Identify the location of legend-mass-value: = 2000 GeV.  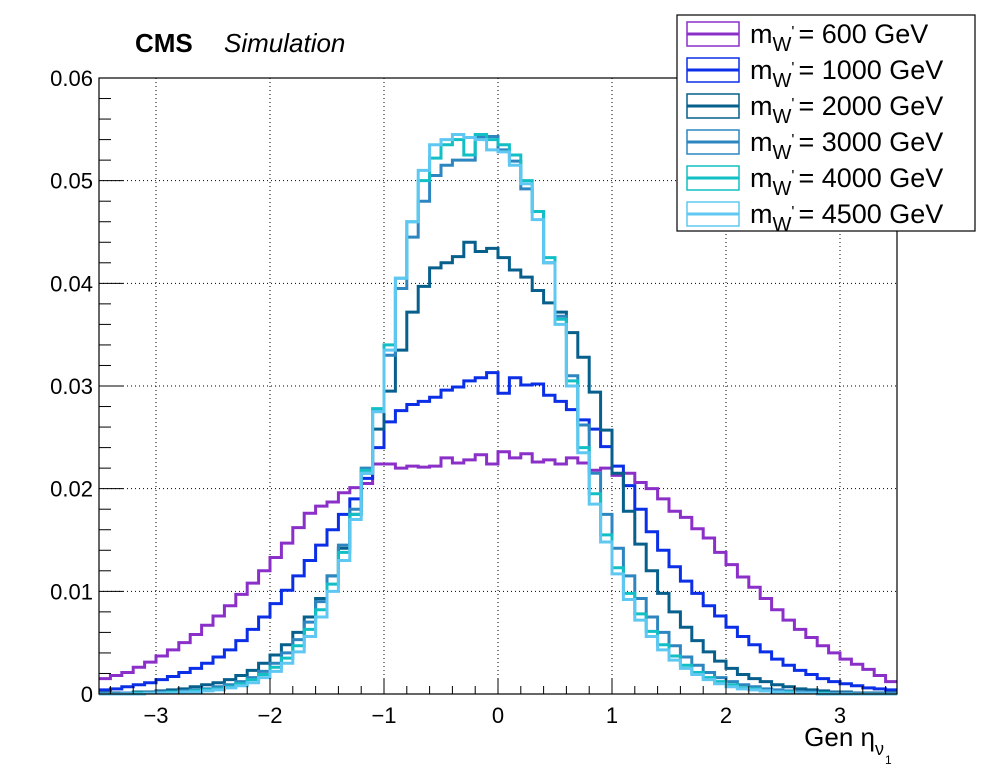
(870, 106).